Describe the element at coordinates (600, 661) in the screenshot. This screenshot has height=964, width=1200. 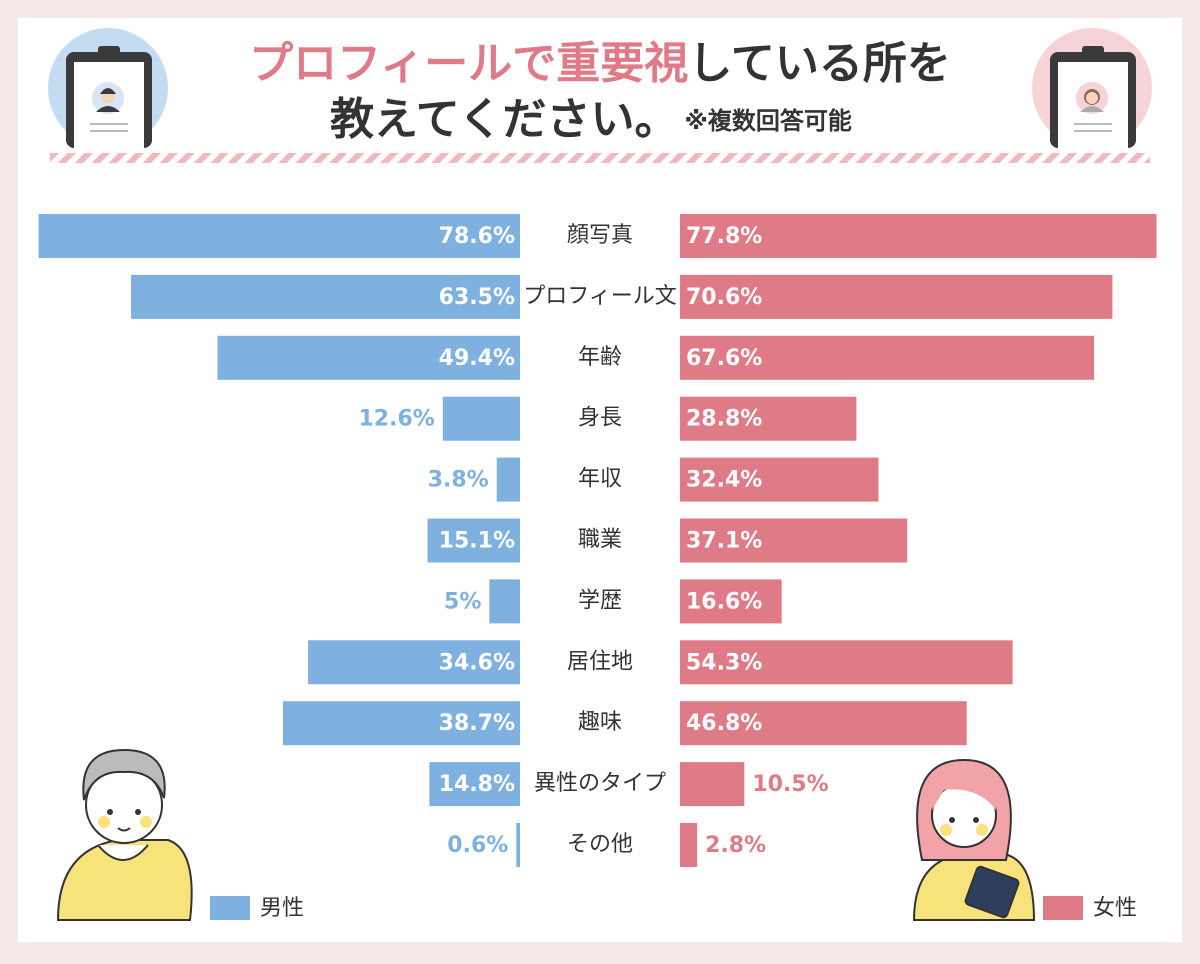
I see `category-label: 居住地` at that location.